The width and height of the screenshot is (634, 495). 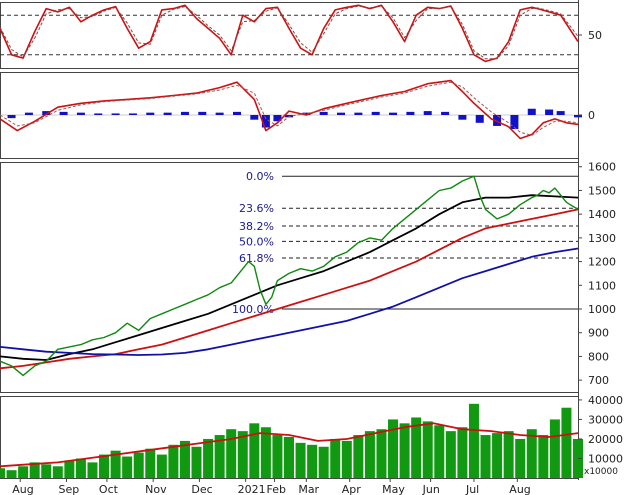 I want to click on y-tick-label: 1400, so click(x=602, y=214).